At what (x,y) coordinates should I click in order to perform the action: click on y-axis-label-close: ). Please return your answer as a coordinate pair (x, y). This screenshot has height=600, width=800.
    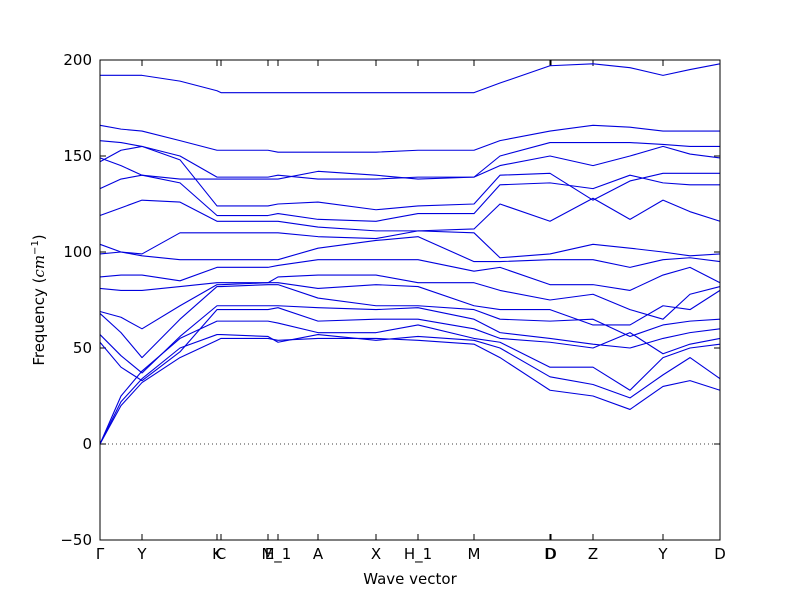
    Looking at the image, I should click on (39, 237).